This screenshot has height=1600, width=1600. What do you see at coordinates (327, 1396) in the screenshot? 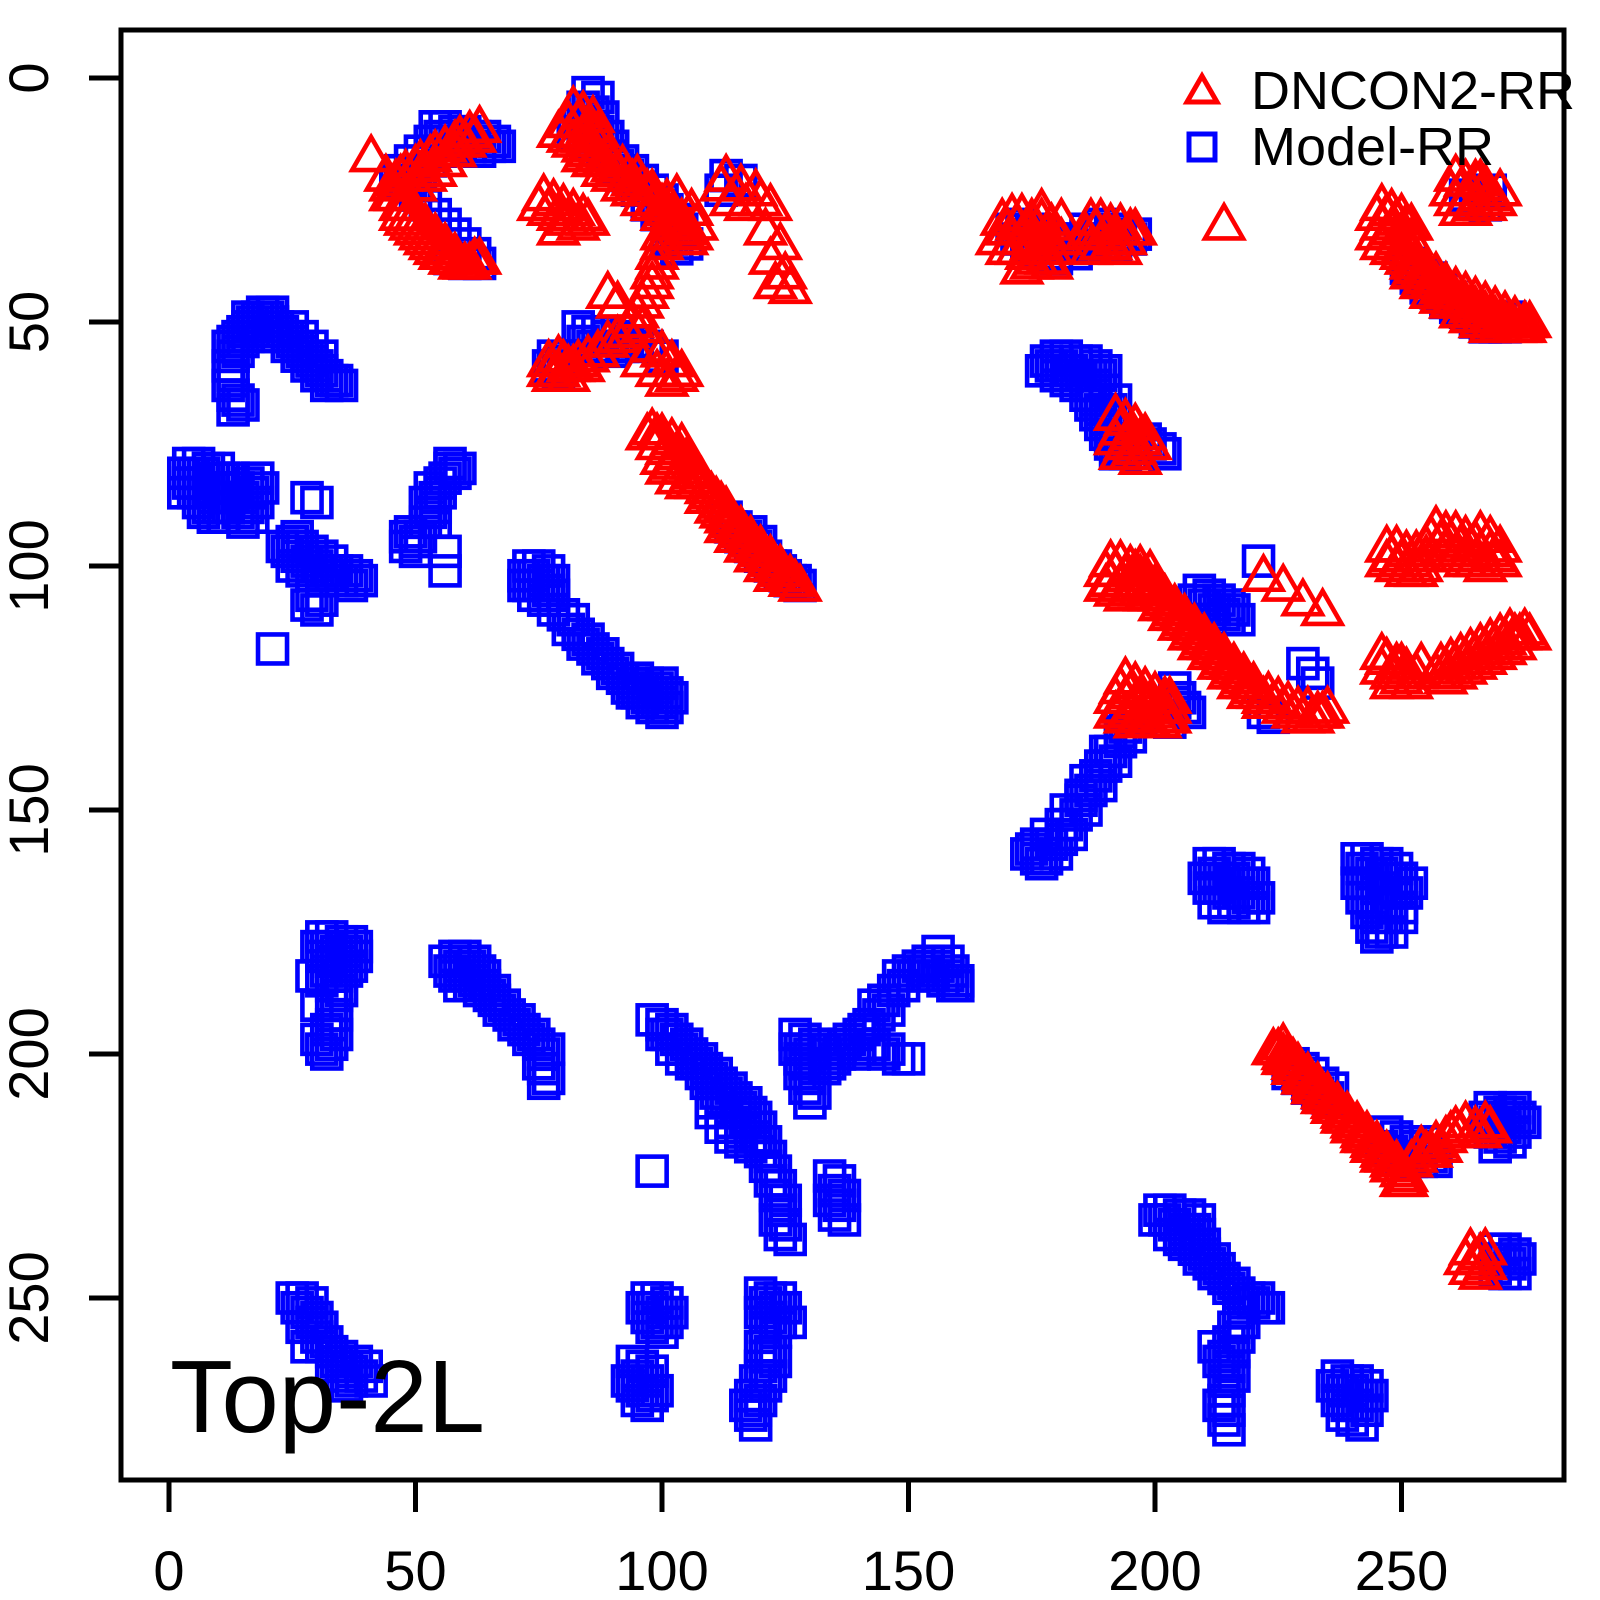
I see `annotation-layer: Top-2L` at bounding box center [327, 1396].